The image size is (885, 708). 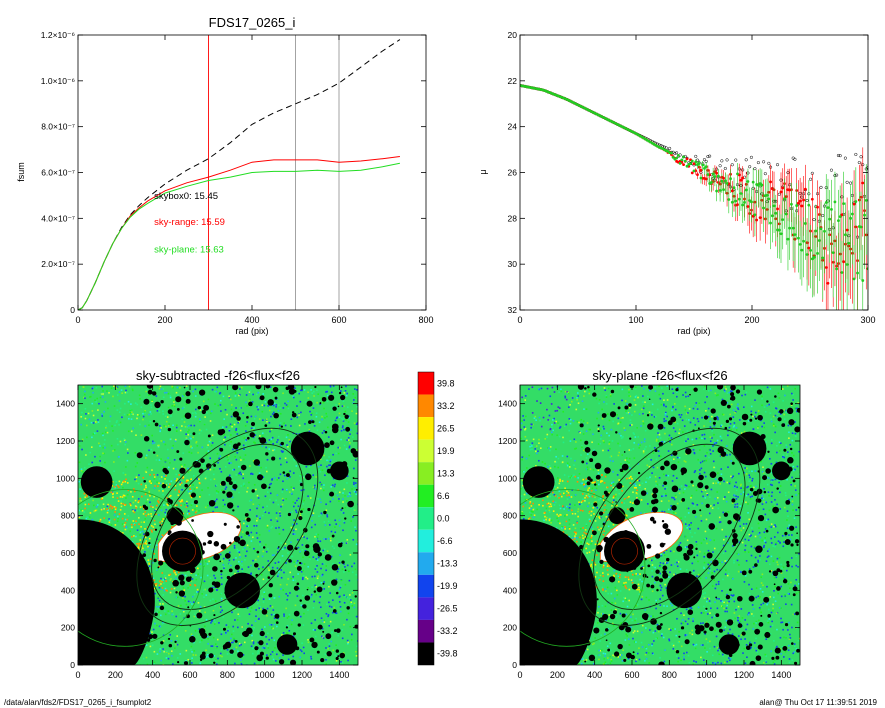 What do you see at coordinates (425, 320) in the screenshot?
I see `fsum-x-tick-label: 800` at bounding box center [425, 320].